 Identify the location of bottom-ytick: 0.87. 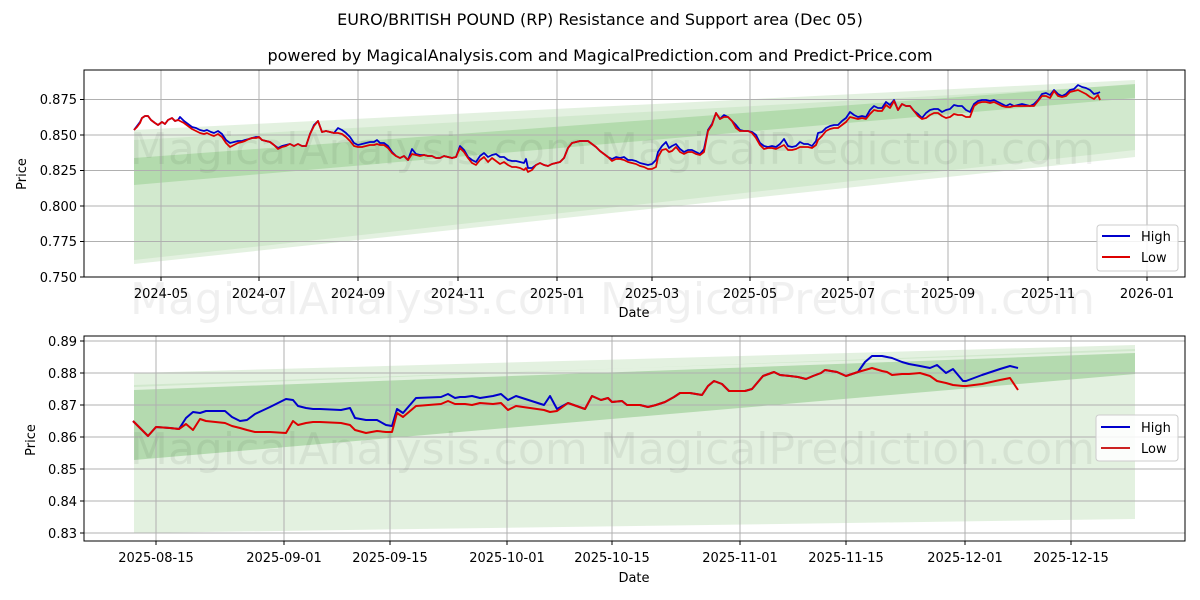
(62, 406).